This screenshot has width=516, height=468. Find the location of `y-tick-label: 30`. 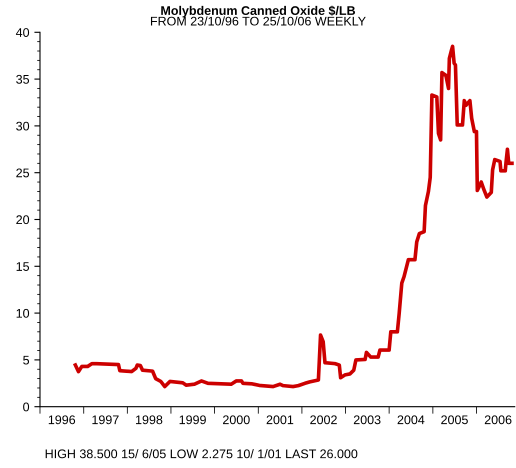

y-tick-label: 30 is located at coordinates (23, 126).